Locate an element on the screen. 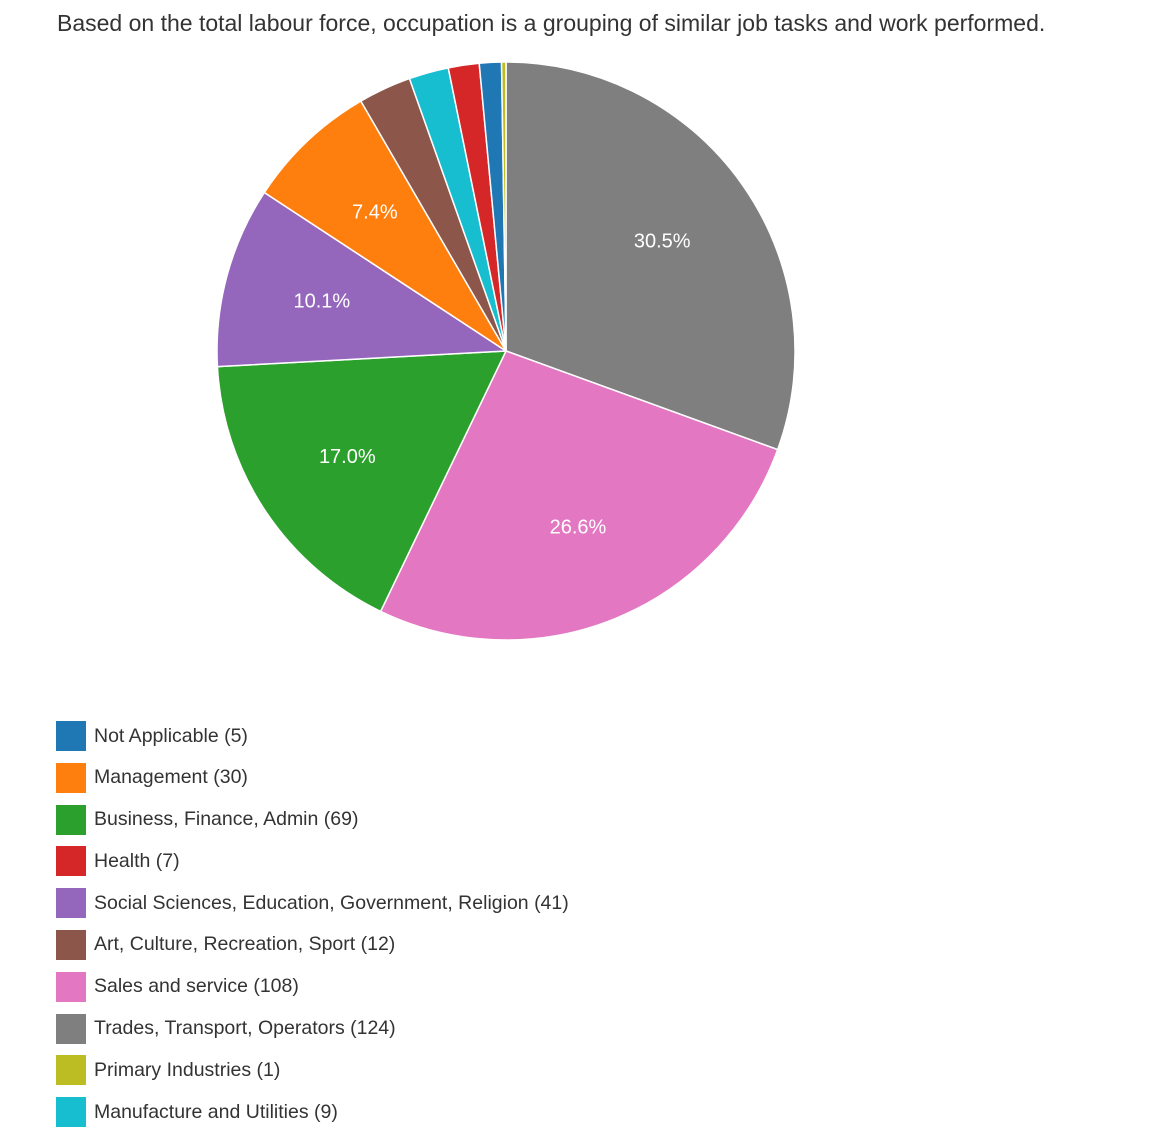  legend-label: Health (7) is located at coordinates (137, 860).